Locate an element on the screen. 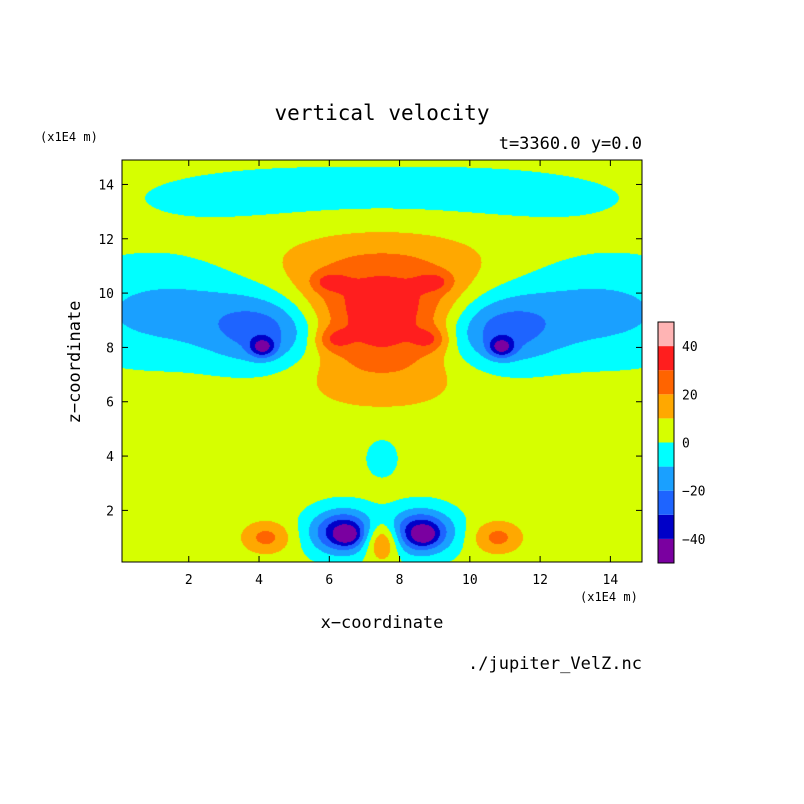  x-tick-label: 10 is located at coordinates (470, 580).